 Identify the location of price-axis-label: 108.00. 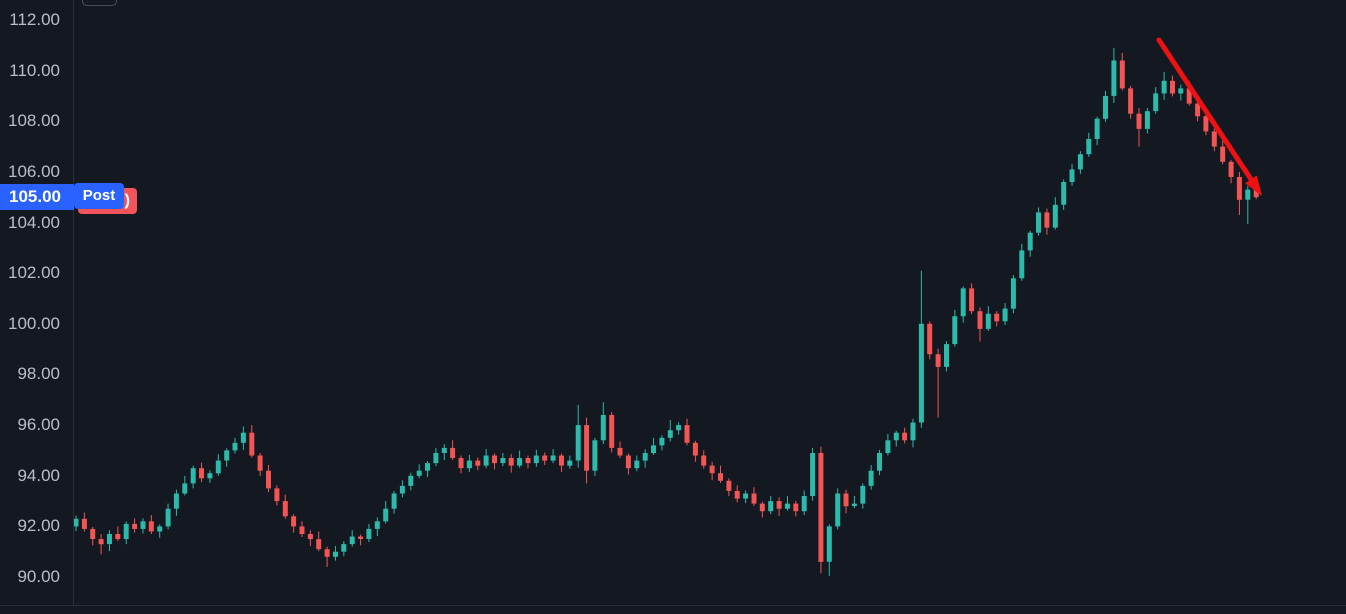
(34, 121).